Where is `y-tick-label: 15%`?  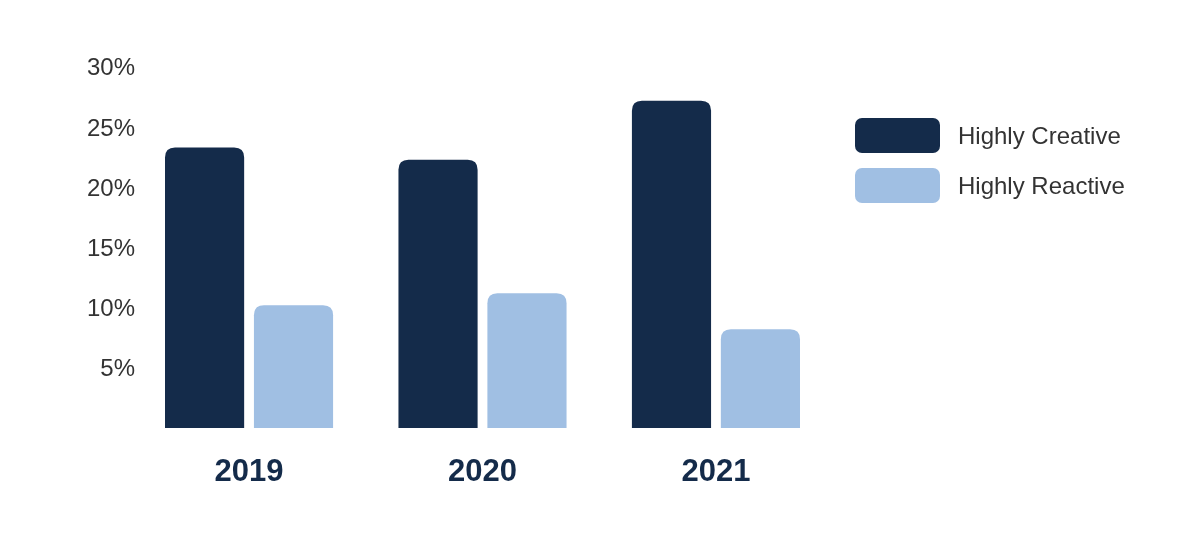
y-tick-label: 15% is located at coordinates (110, 247).